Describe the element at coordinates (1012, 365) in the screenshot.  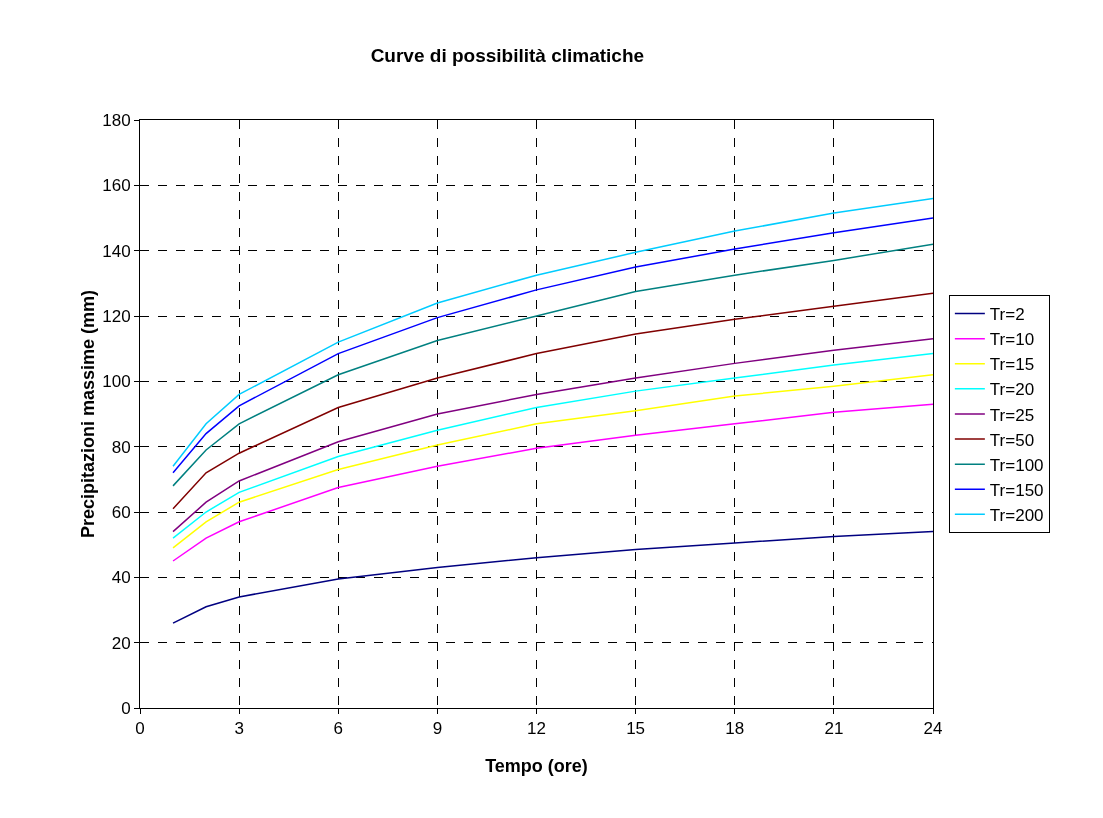
I see `legend-label: Tr=15` at that location.